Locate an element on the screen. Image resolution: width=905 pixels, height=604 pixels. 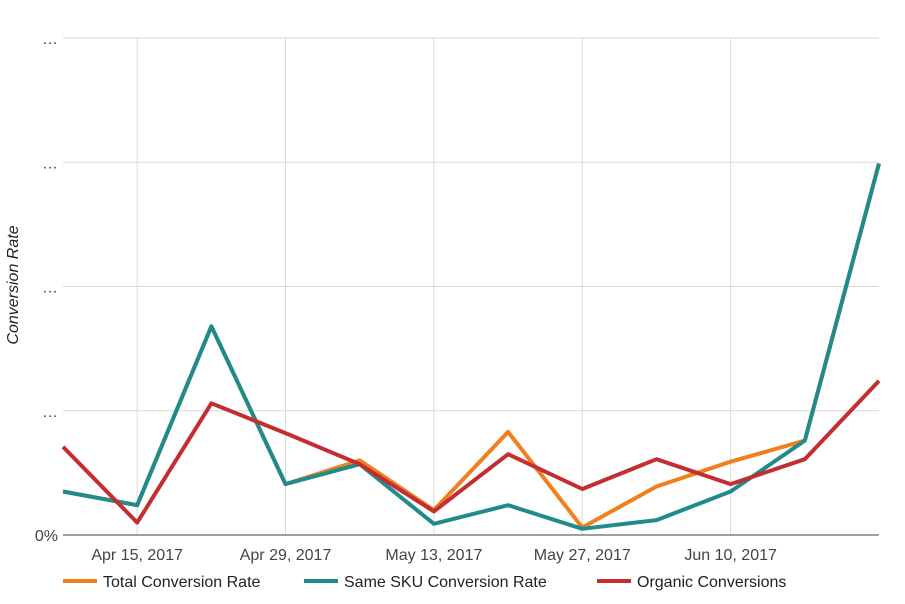
legend-label: Total Conversion Rate is located at coordinates (182, 582).